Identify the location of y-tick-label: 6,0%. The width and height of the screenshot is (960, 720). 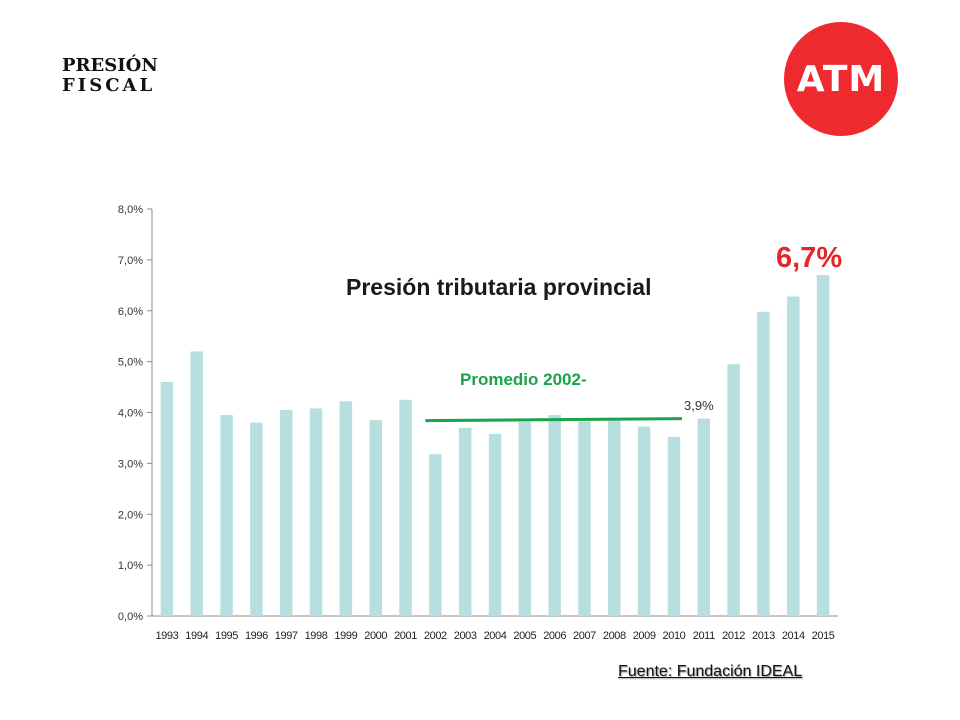
(130, 312).